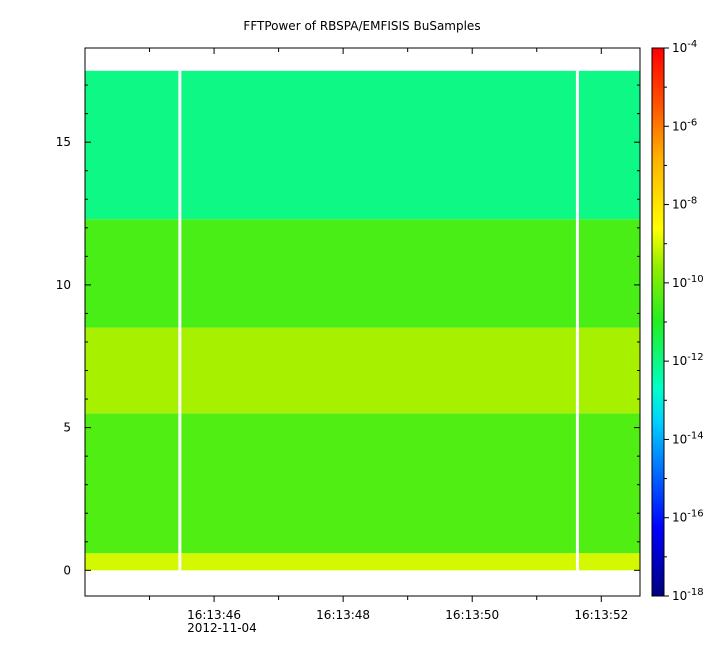 The image size is (724, 656). Describe the element at coordinates (684, 125) in the screenshot. I see `colorbar-tick-label: 10⁻⁶` at that location.